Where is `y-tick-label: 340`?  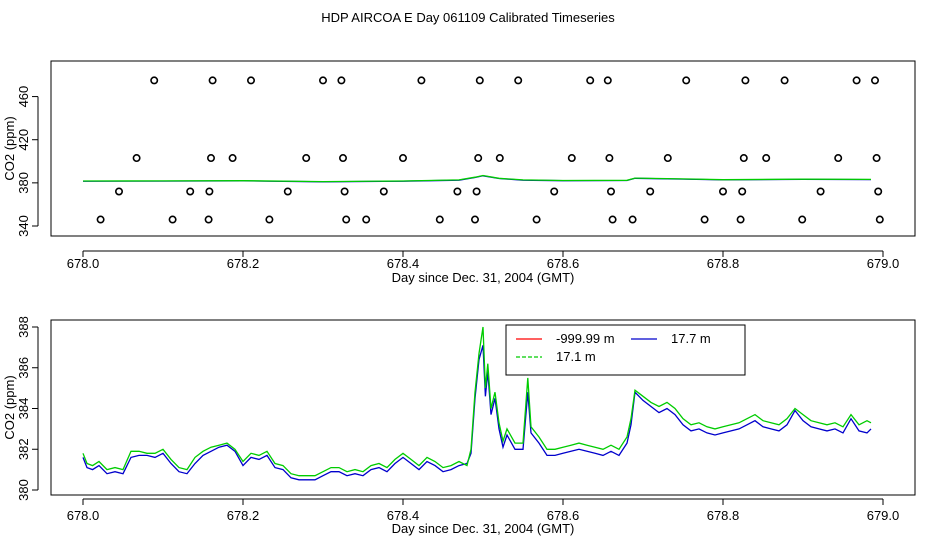 y-tick-label: 340 is located at coordinates (23, 226).